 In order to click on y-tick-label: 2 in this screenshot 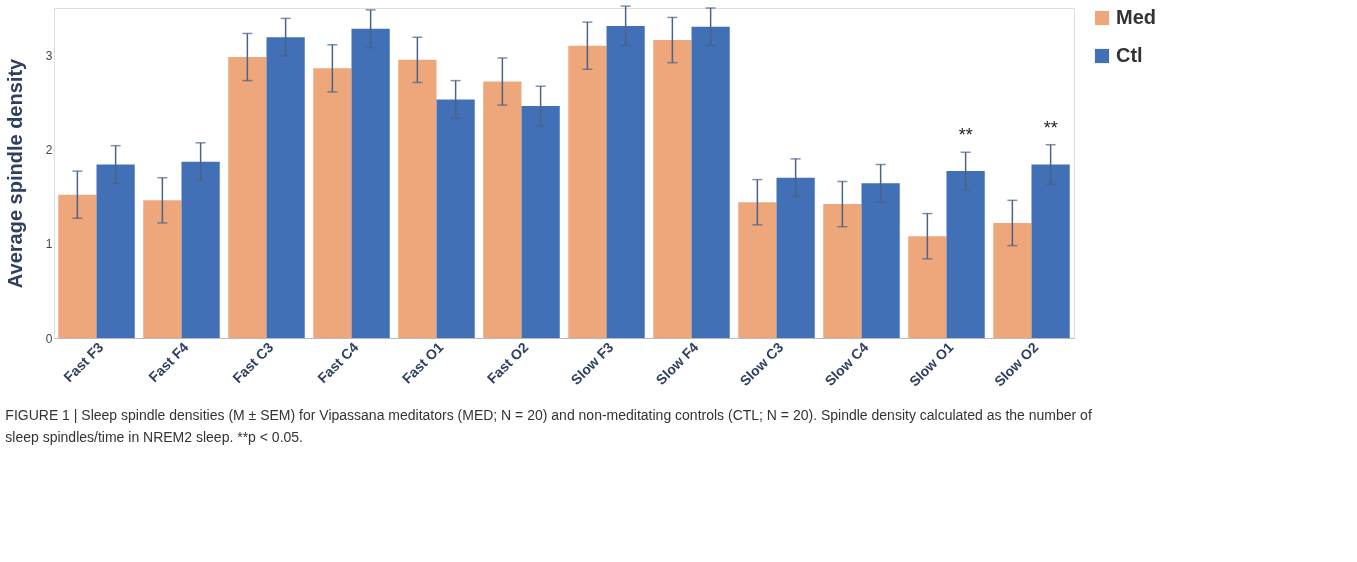, I will do `click(49, 149)`.